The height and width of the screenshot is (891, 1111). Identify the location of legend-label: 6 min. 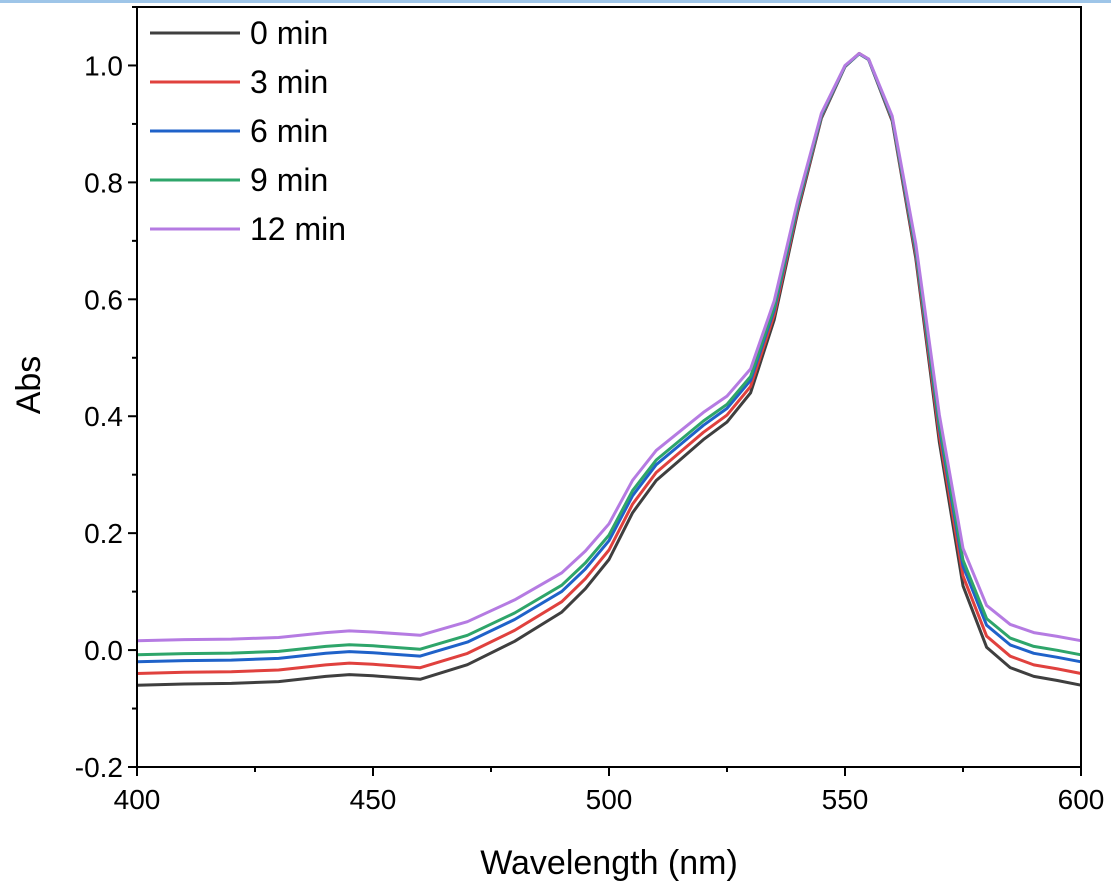
(289, 131).